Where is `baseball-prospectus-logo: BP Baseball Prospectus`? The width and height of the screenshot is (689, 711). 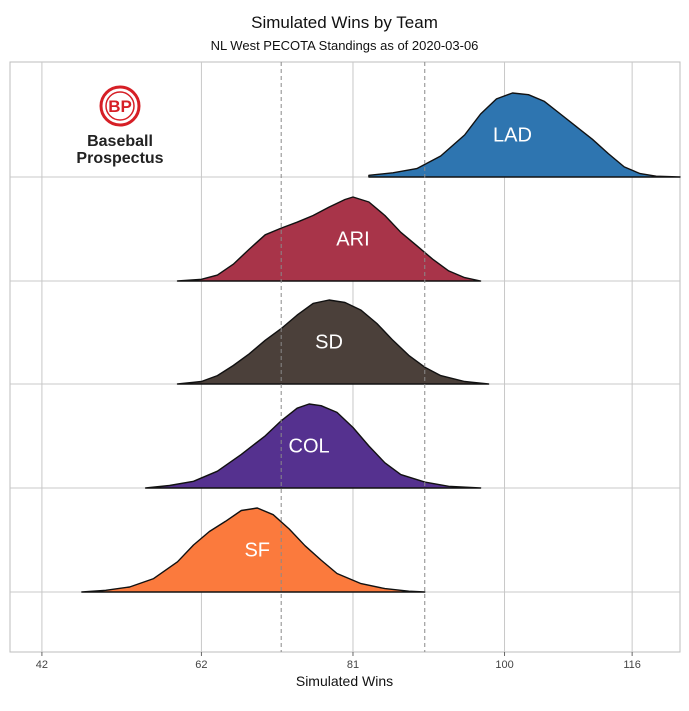
baseball-prospectus-logo: BP Baseball Prospectus is located at coordinates (120, 126).